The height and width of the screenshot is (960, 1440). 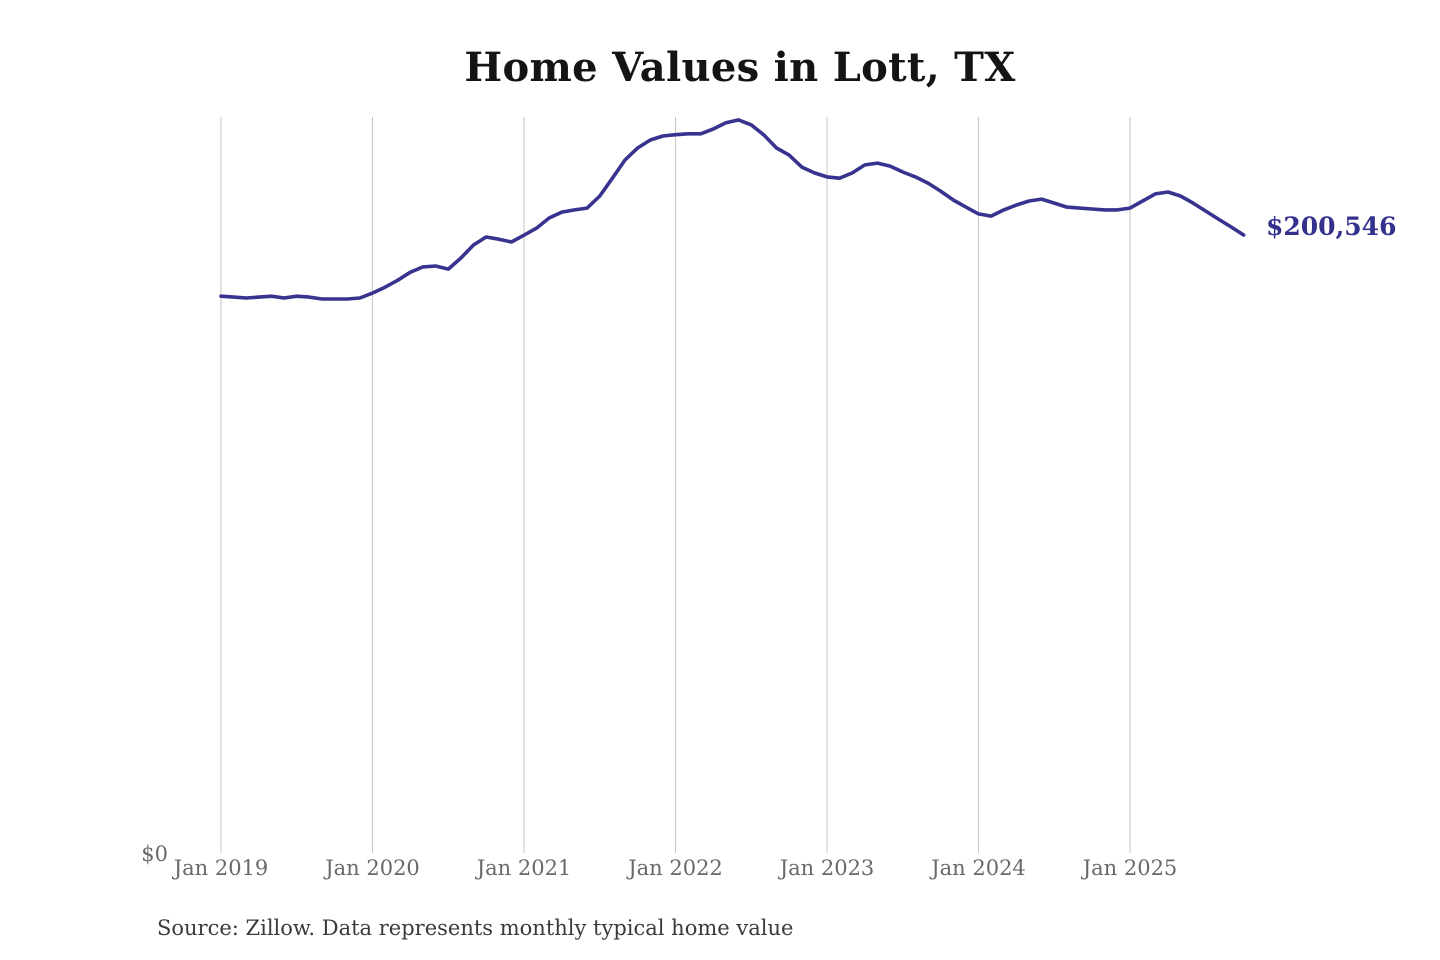 What do you see at coordinates (732, 209) in the screenshot?
I see `home-value-line` at bounding box center [732, 209].